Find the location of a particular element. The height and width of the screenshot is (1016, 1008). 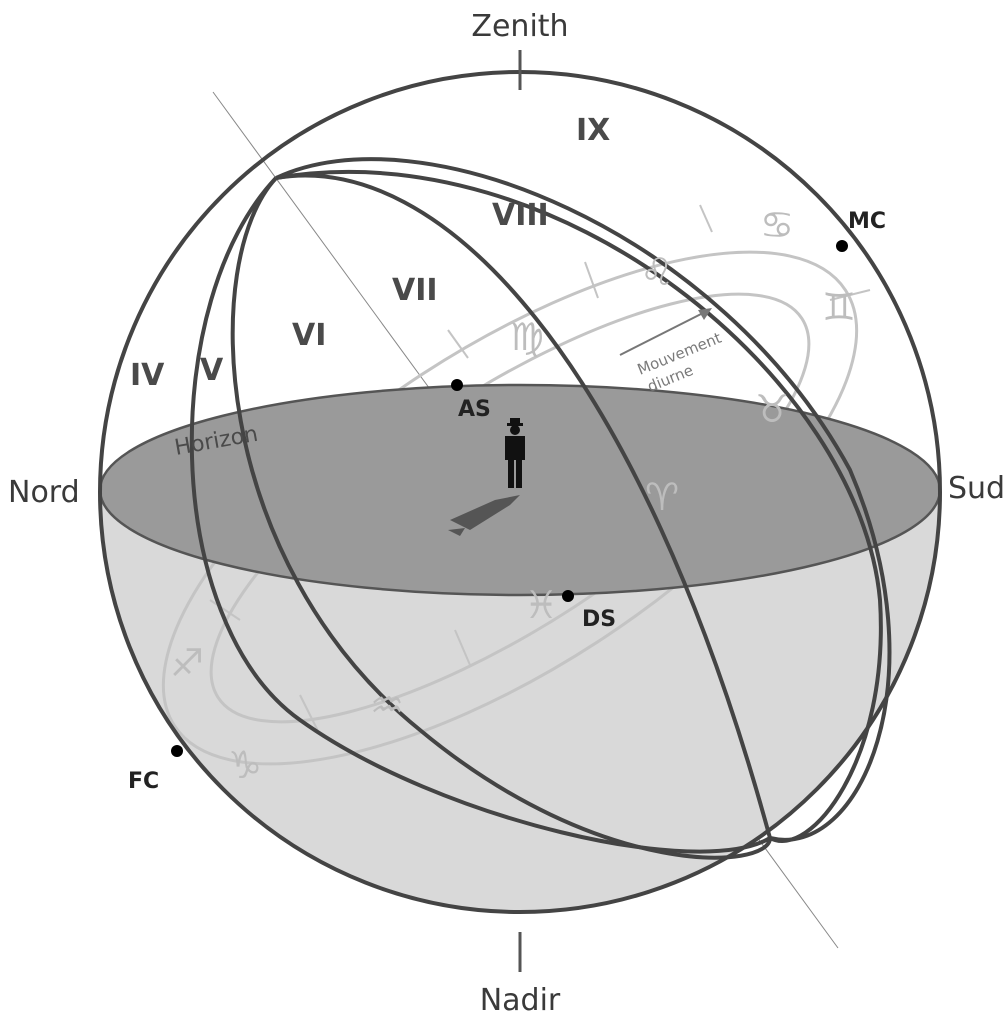

ascendant-label: AS is located at coordinates (474, 409).